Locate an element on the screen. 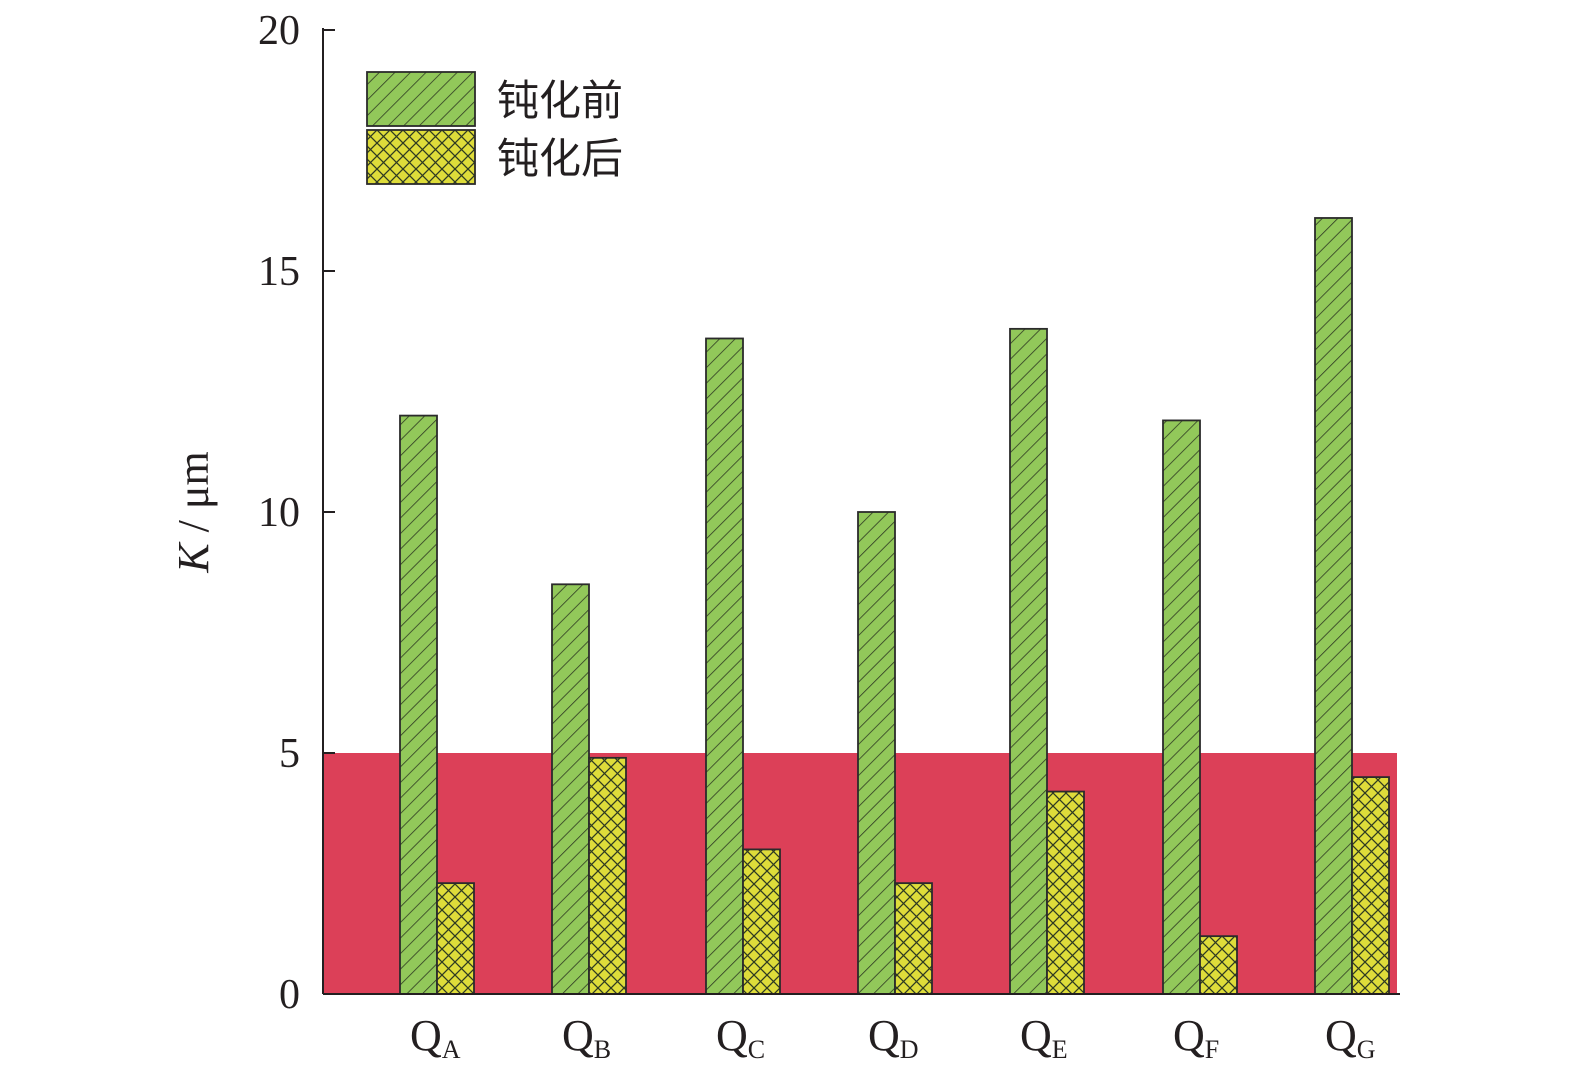 The height and width of the screenshot is (1083, 1575). y-tick-label: 15 is located at coordinates (279, 272).